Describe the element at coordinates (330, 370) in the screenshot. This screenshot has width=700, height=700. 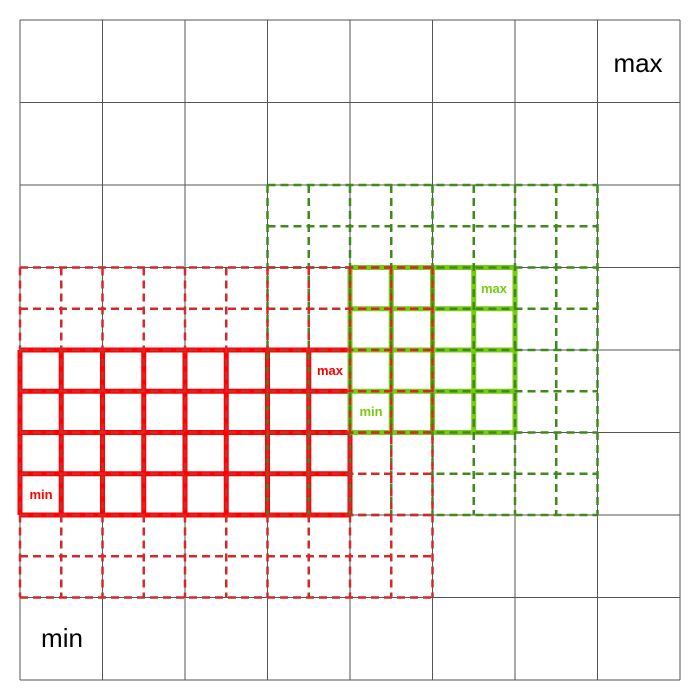
I see `red-max-label: max` at that location.